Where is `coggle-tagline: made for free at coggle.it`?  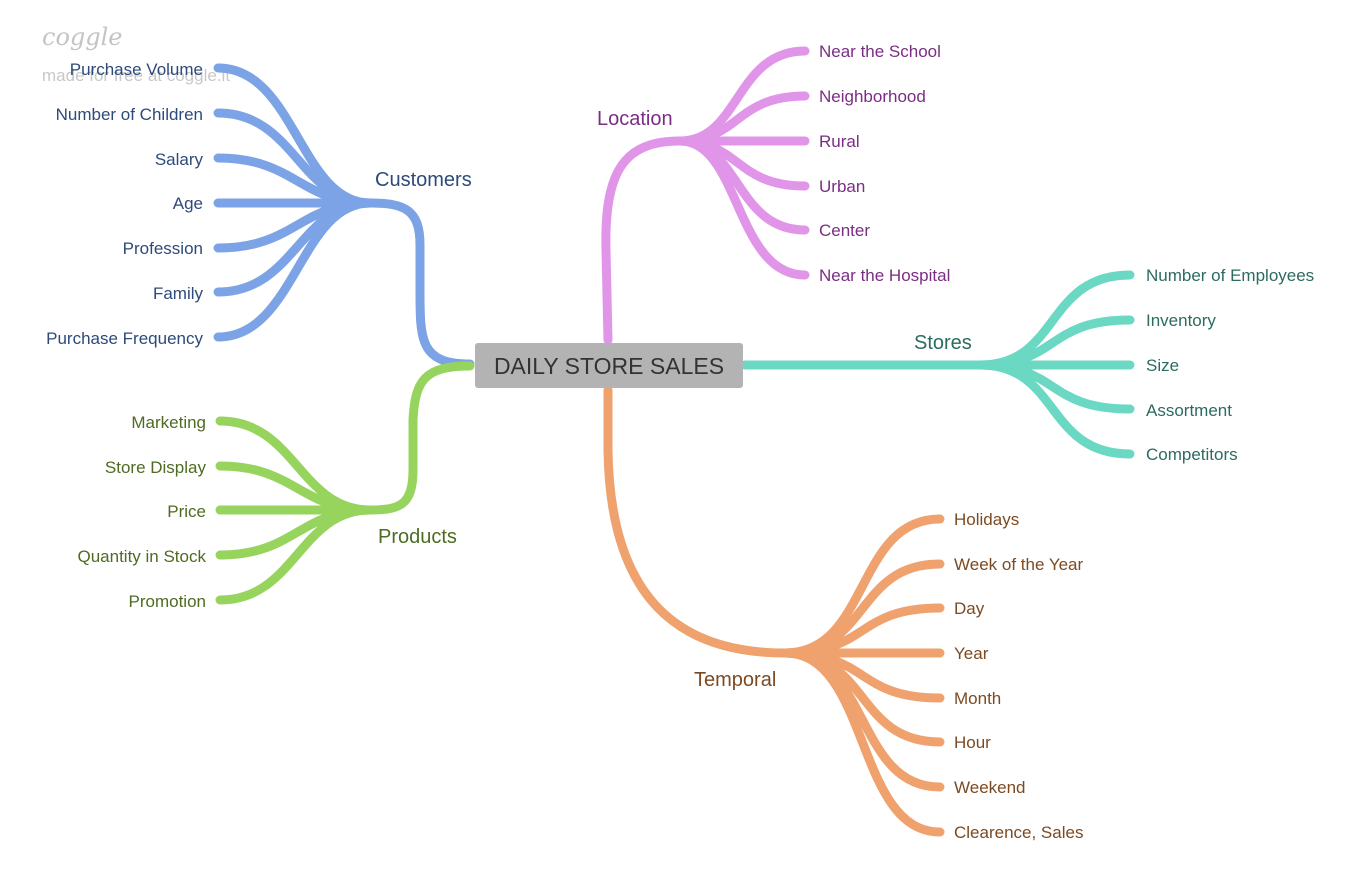
coggle-tagline: made for free at coggle.it is located at coordinates (136, 75).